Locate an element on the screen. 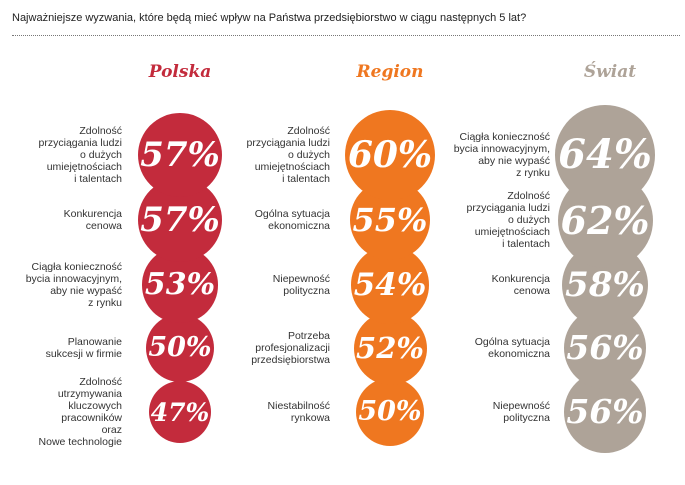  bubble-value-label: 52% is located at coordinates (390, 348).